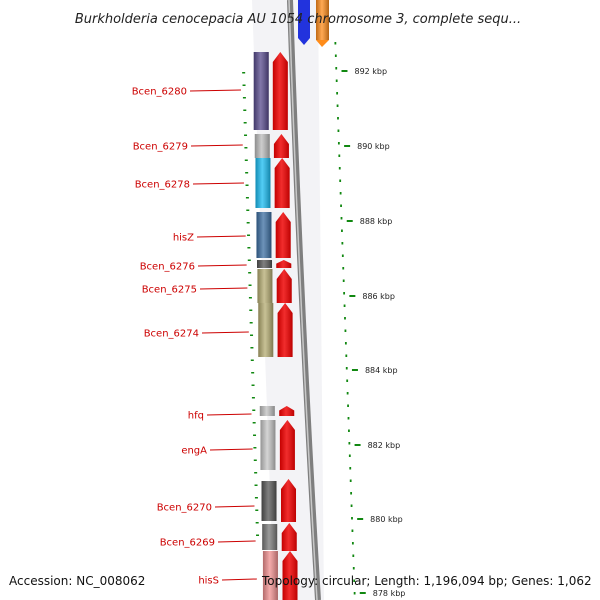 This screenshot has width=600, height=600. Describe the element at coordinates (171, 334) in the screenshot. I see `gene-label: Bcen_6274` at that location.